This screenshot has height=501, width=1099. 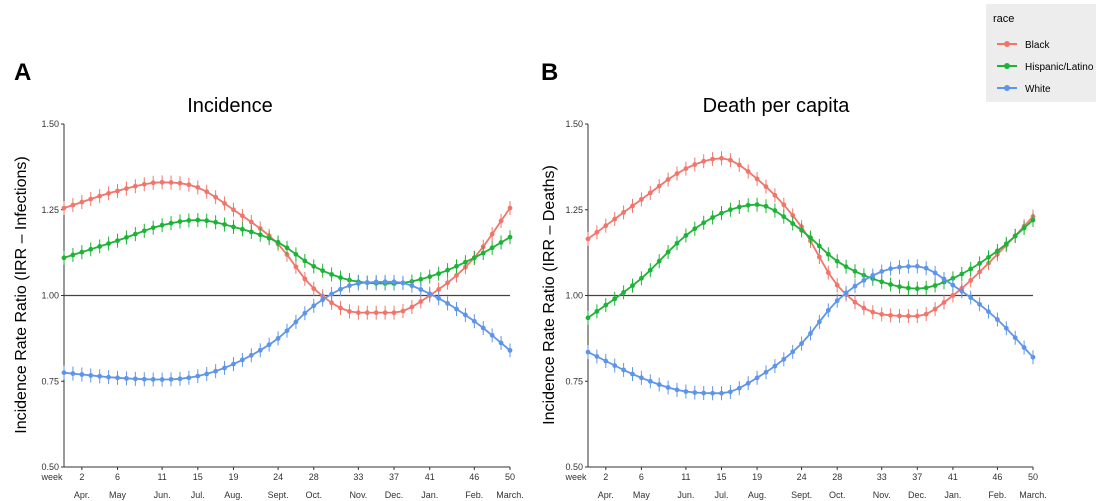 I want to click on panel-a-x-tick-month: Jun., so click(x=162, y=495).